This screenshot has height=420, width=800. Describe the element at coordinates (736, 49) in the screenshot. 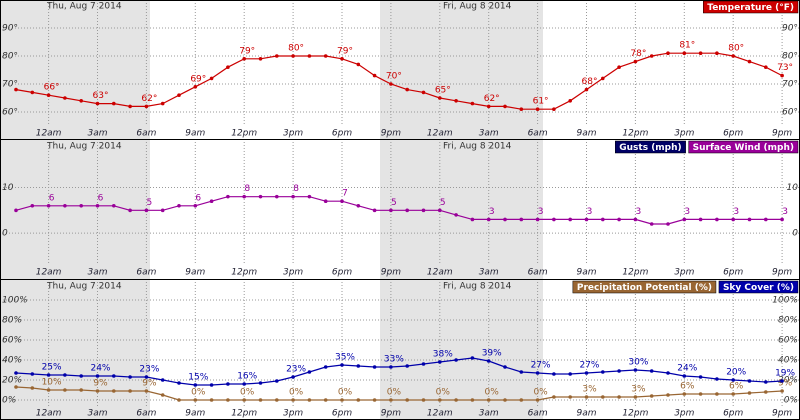

I see `data-label: 80°` at that location.